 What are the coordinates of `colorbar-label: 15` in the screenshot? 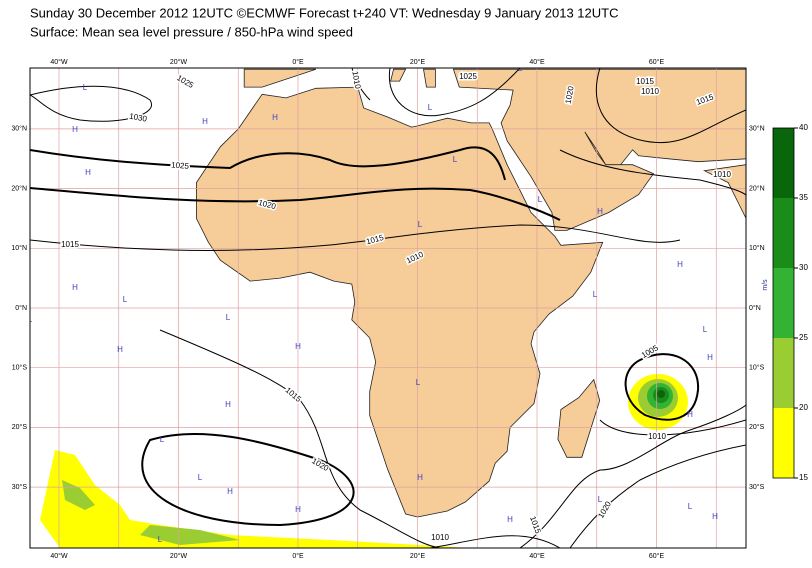 It's located at (803, 477).